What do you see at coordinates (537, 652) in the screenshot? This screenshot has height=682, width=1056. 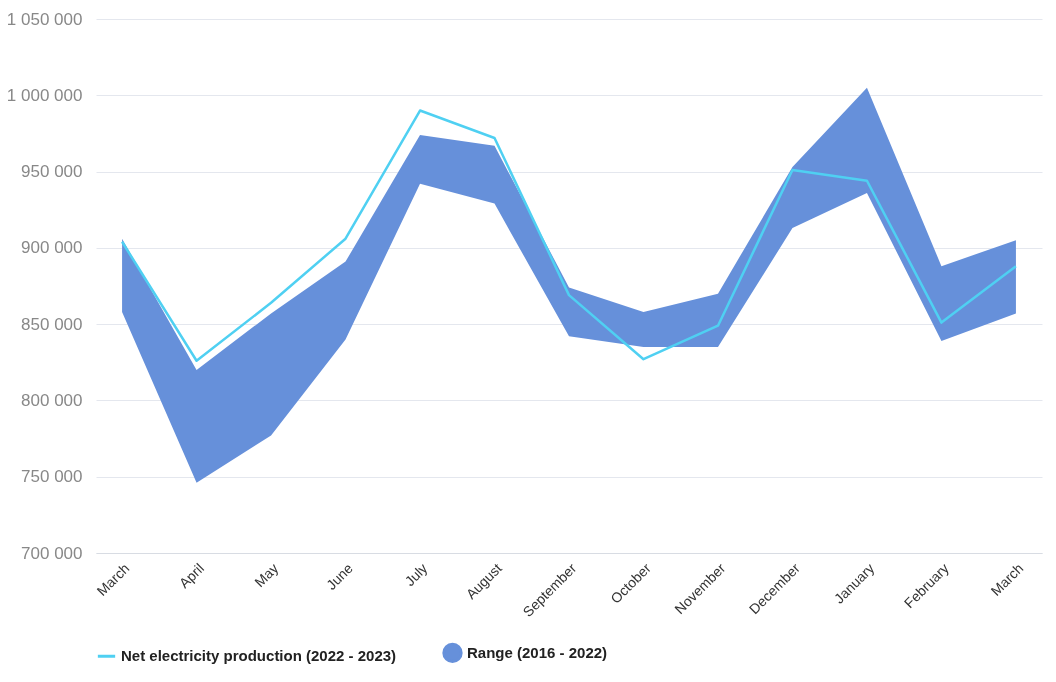 I see `legend-label: Range (2016 - 2022)` at bounding box center [537, 652].